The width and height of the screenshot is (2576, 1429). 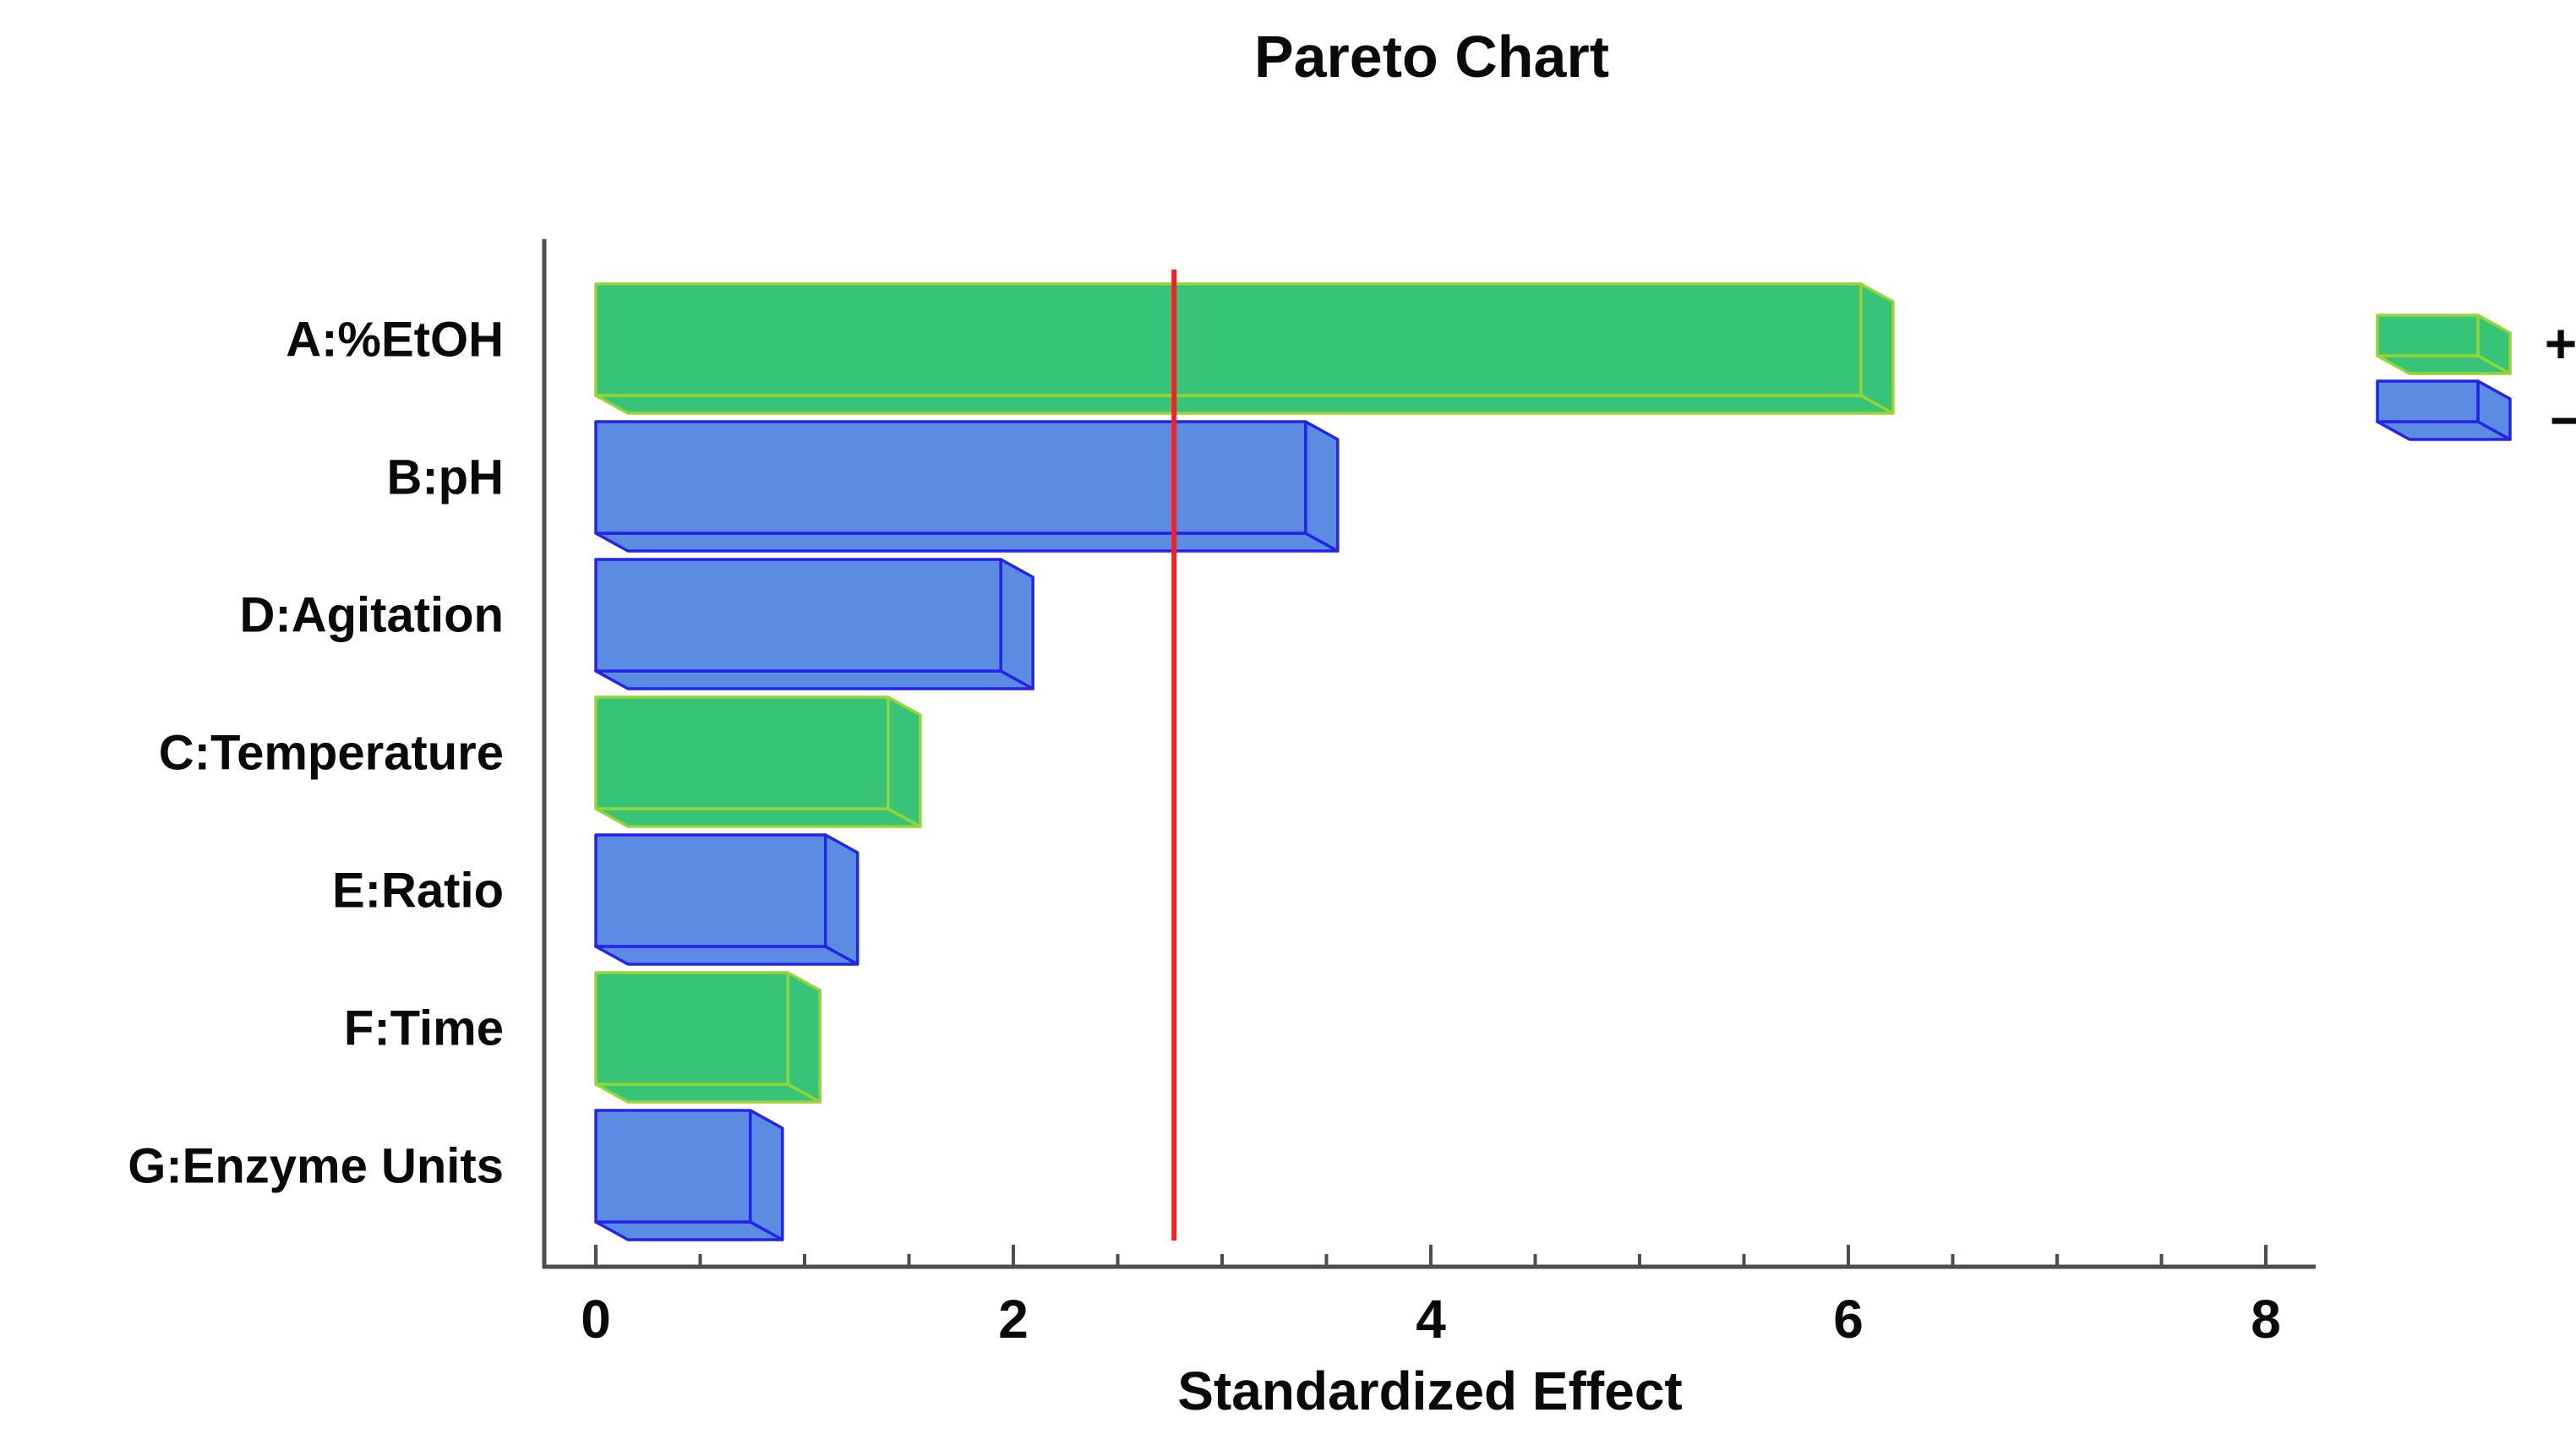 What do you see at coordinates (1848, 1319) in the screenshot?
I see `x-tick-label-6: 6` at bounding box center [1848, 1319].